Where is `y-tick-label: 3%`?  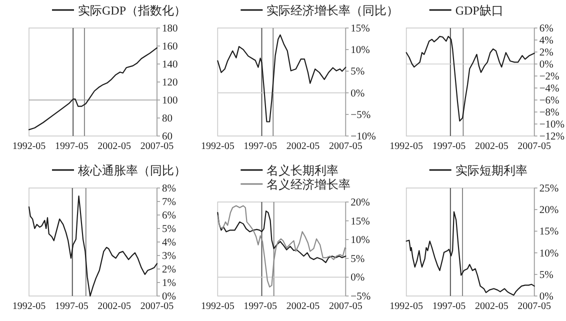 y-tick-label: 3% is located at coordinates (169, 256).